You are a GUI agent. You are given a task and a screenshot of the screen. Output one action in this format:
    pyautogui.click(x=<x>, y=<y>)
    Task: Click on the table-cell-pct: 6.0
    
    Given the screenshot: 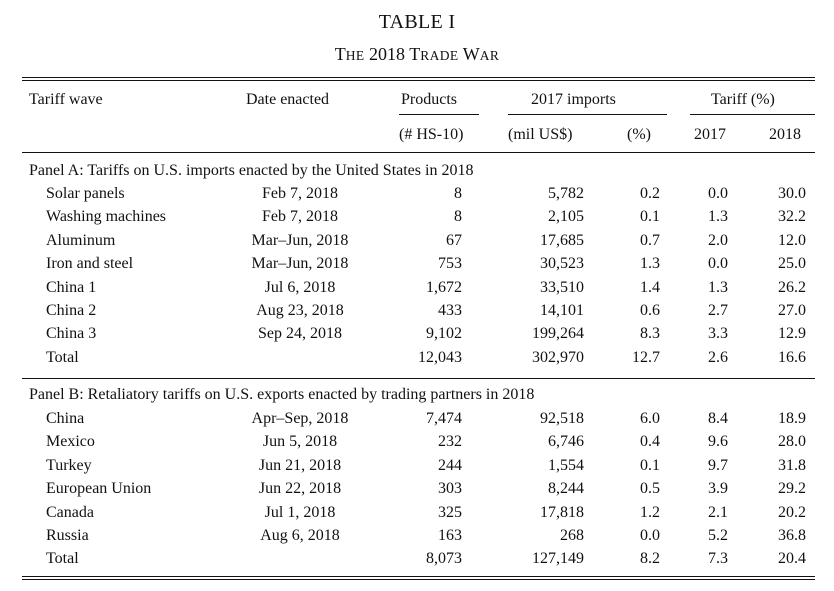 What is the action you would take?
    pyautogui.click(x=650, y=418)
    